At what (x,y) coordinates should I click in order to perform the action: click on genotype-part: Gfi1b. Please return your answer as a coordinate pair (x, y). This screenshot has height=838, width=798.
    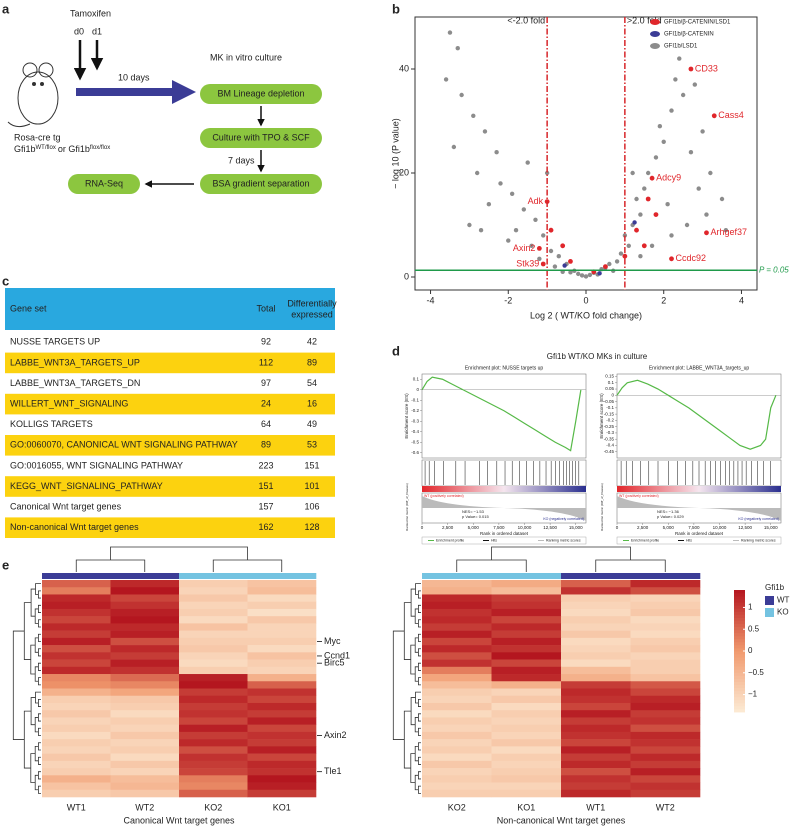
    Looking at the image, I should click on (25, 149).